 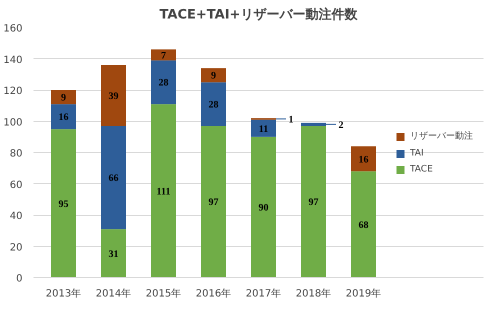 What do you see at coordinates (441, 136) in the screenshot?
I see `legend-label: リザーバー動注` at bounding box center [441, 136].